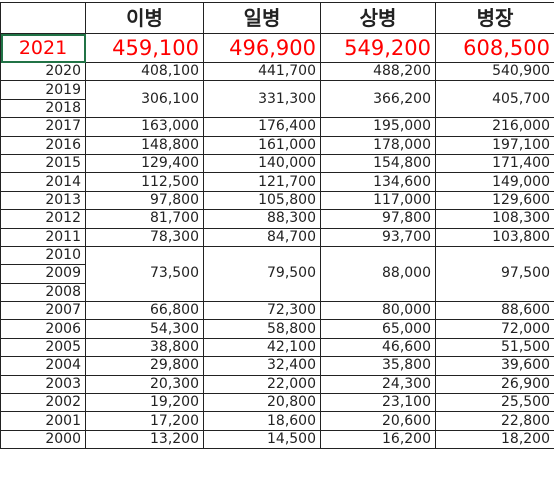 The image size is (554, 477). What do you see at coordinates (378, 329) in the screenshot?
I see `value-cell: 65,000` at bounding box center [378, 329].